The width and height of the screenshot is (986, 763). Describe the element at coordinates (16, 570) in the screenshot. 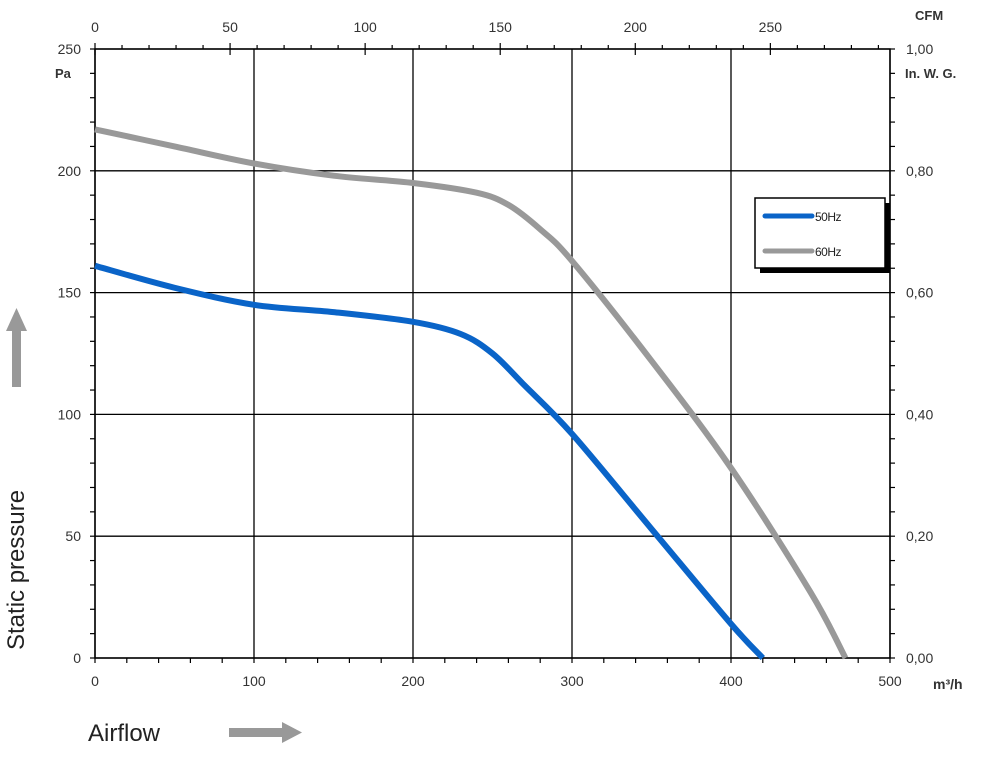

I see `y-axis-title: Static pressure` at that location.